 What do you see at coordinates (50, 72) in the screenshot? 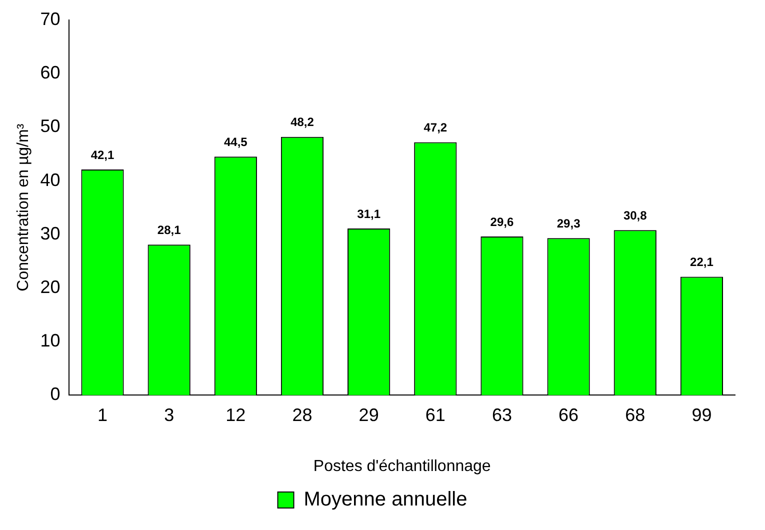
I see `y-tick-label: 60` at bounding box center [50, 72].